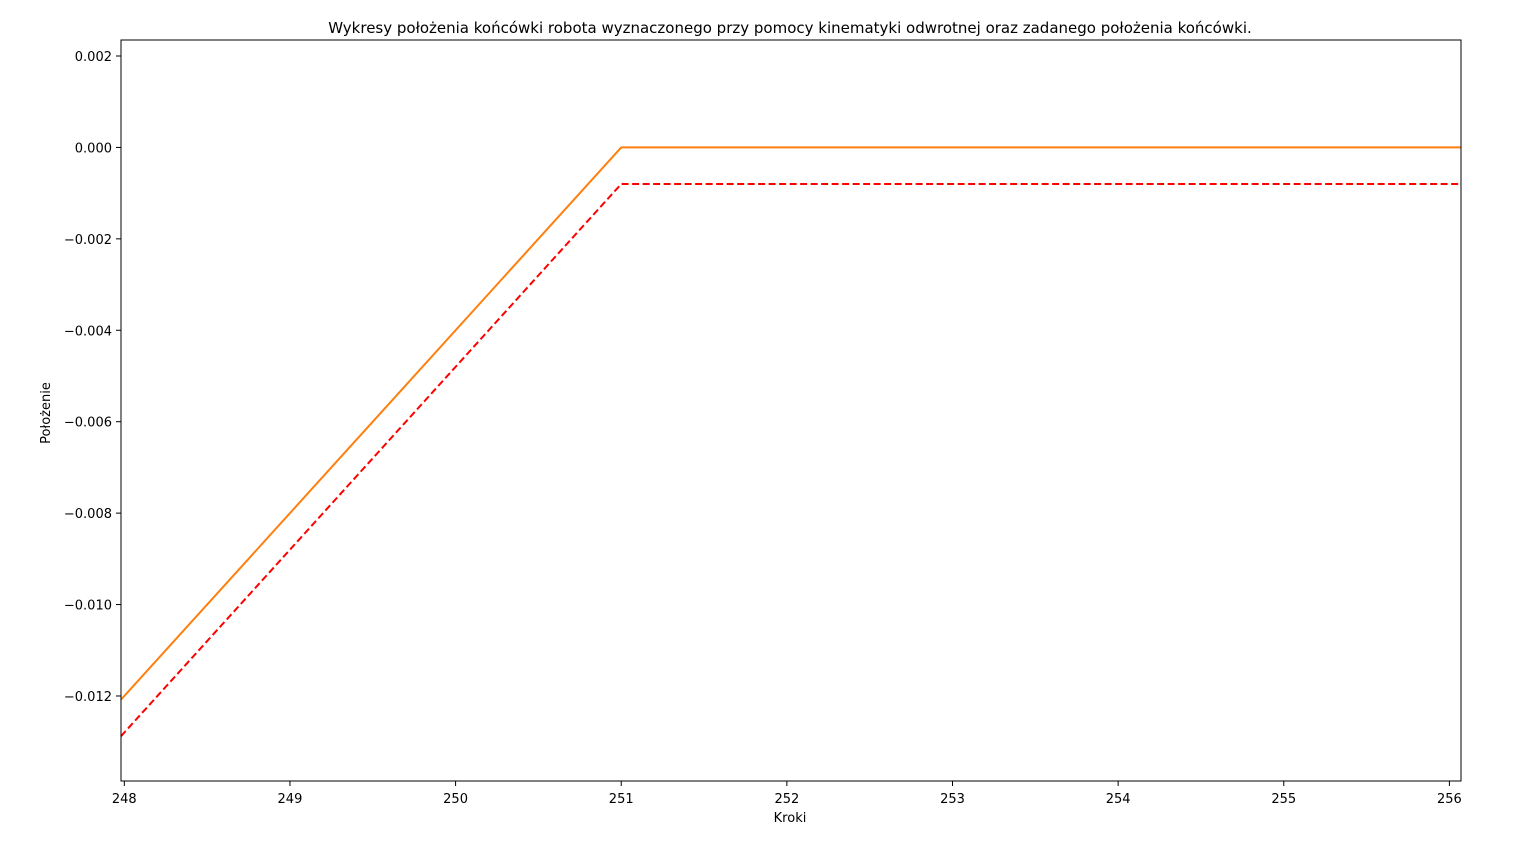  Describe the element at coordinates (124, 799) in the screenshot. I see `x-tick-label: 248` at that location.